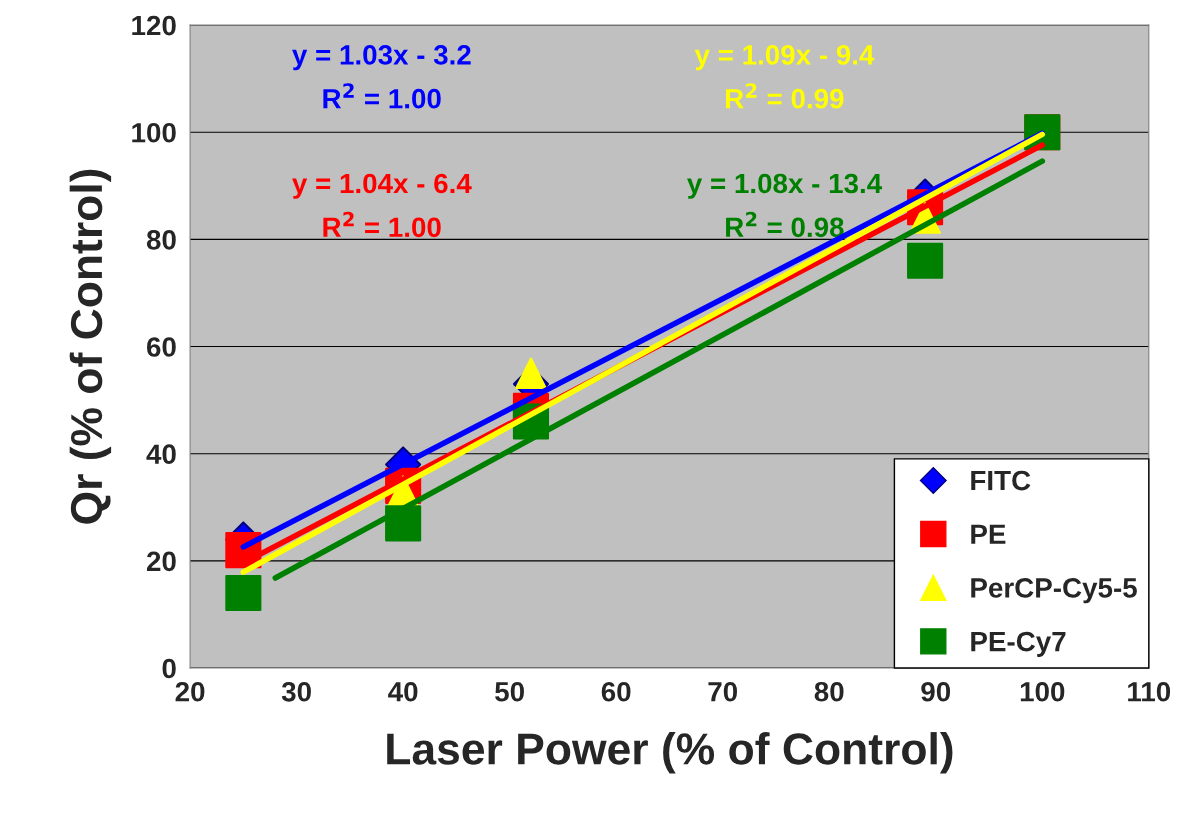 This screenshot has height=835, width=1188. What do you see at coordinates (785, 205) in the screenshot?
I see `annotation: y = 1.08x - 13.4 R$^{2}$ = 0.98` at bounding box center [785, 205].